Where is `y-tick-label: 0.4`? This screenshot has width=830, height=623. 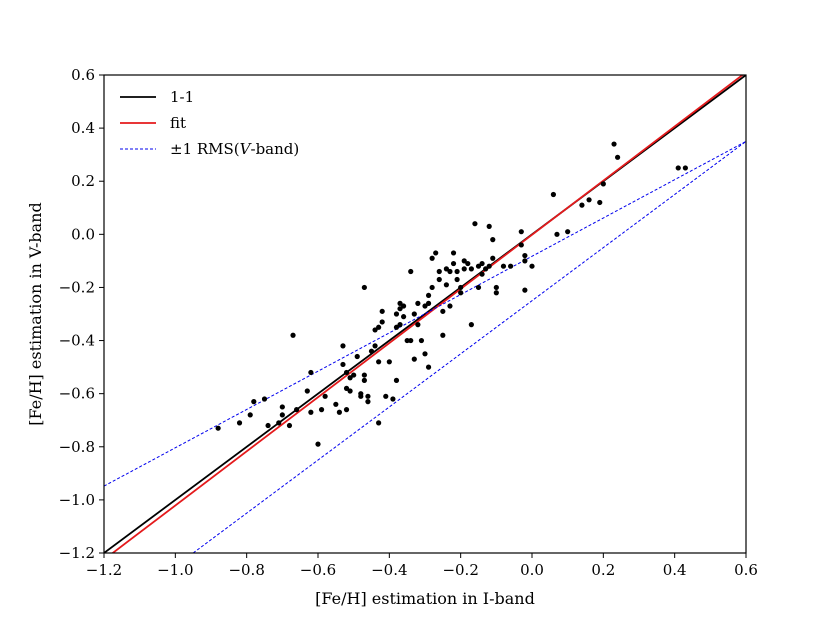 y-tick-label: 0.4 is located at coordinates (83, 128).